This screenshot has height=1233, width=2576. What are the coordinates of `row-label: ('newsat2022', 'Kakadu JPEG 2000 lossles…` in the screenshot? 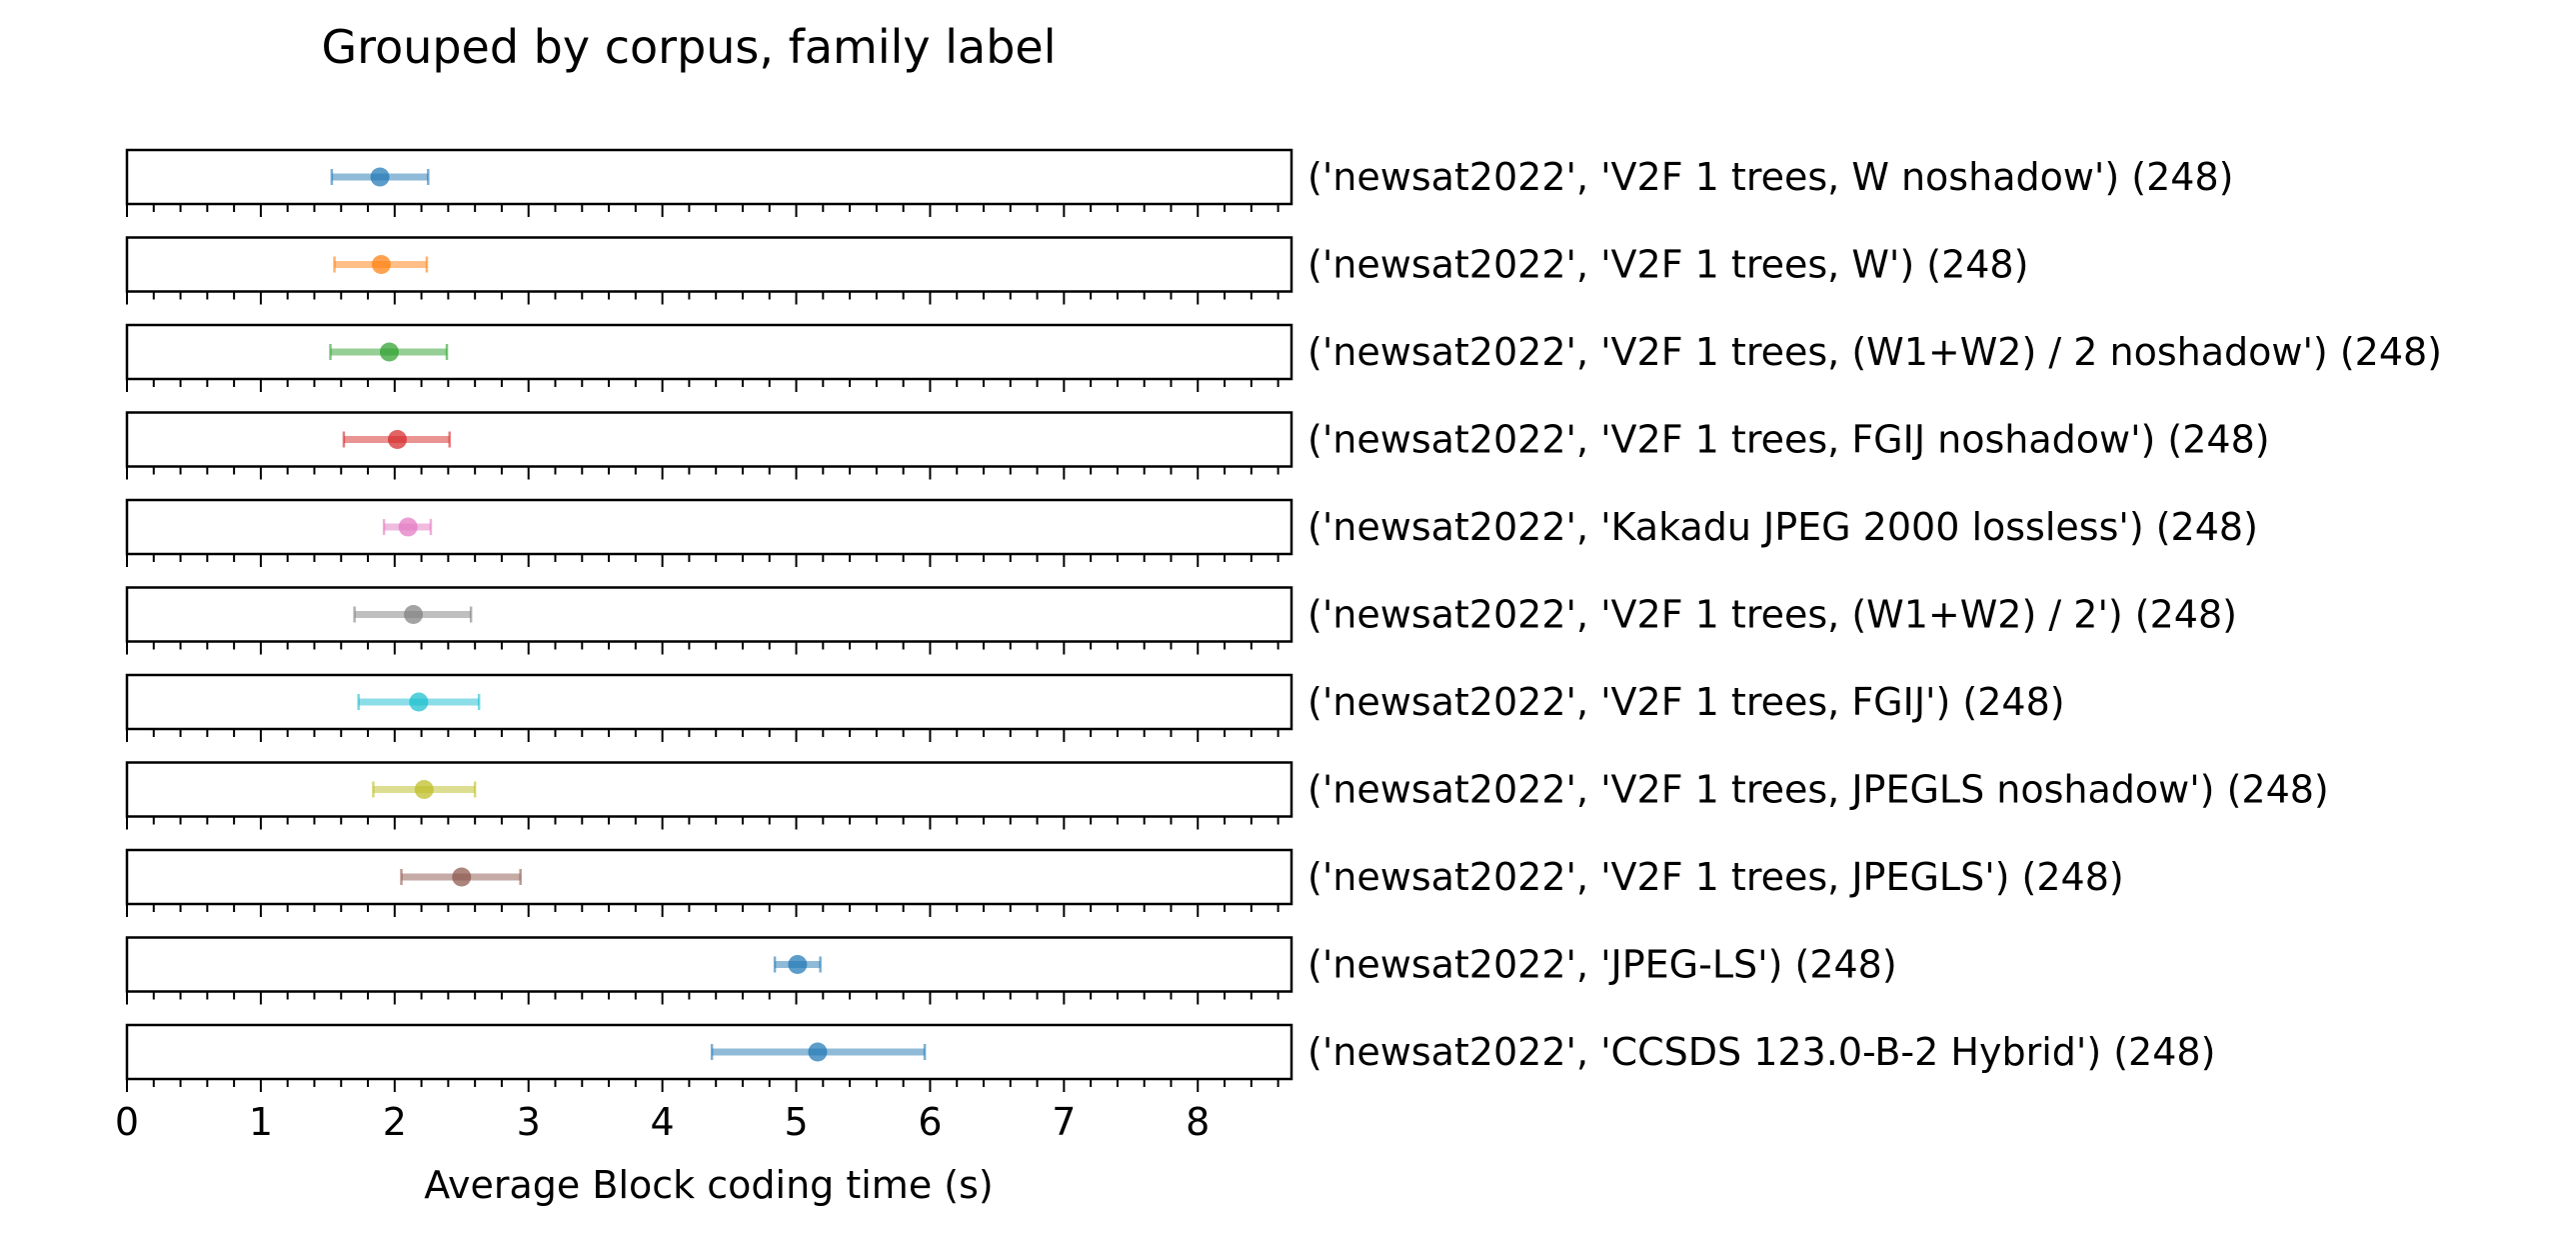 It's located at (1782, 527).